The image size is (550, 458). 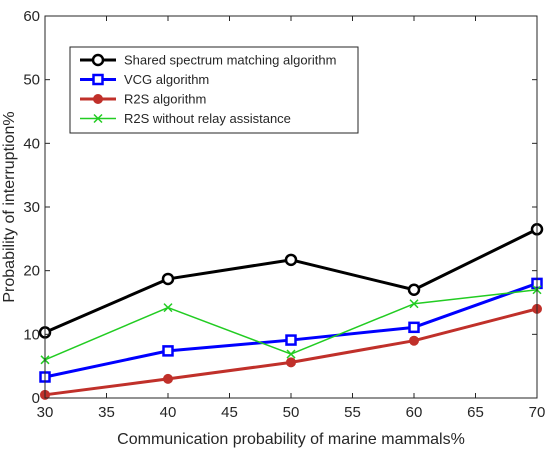 I want to click on legend-entry: R2S algorithm, so click(x=143, y=99).